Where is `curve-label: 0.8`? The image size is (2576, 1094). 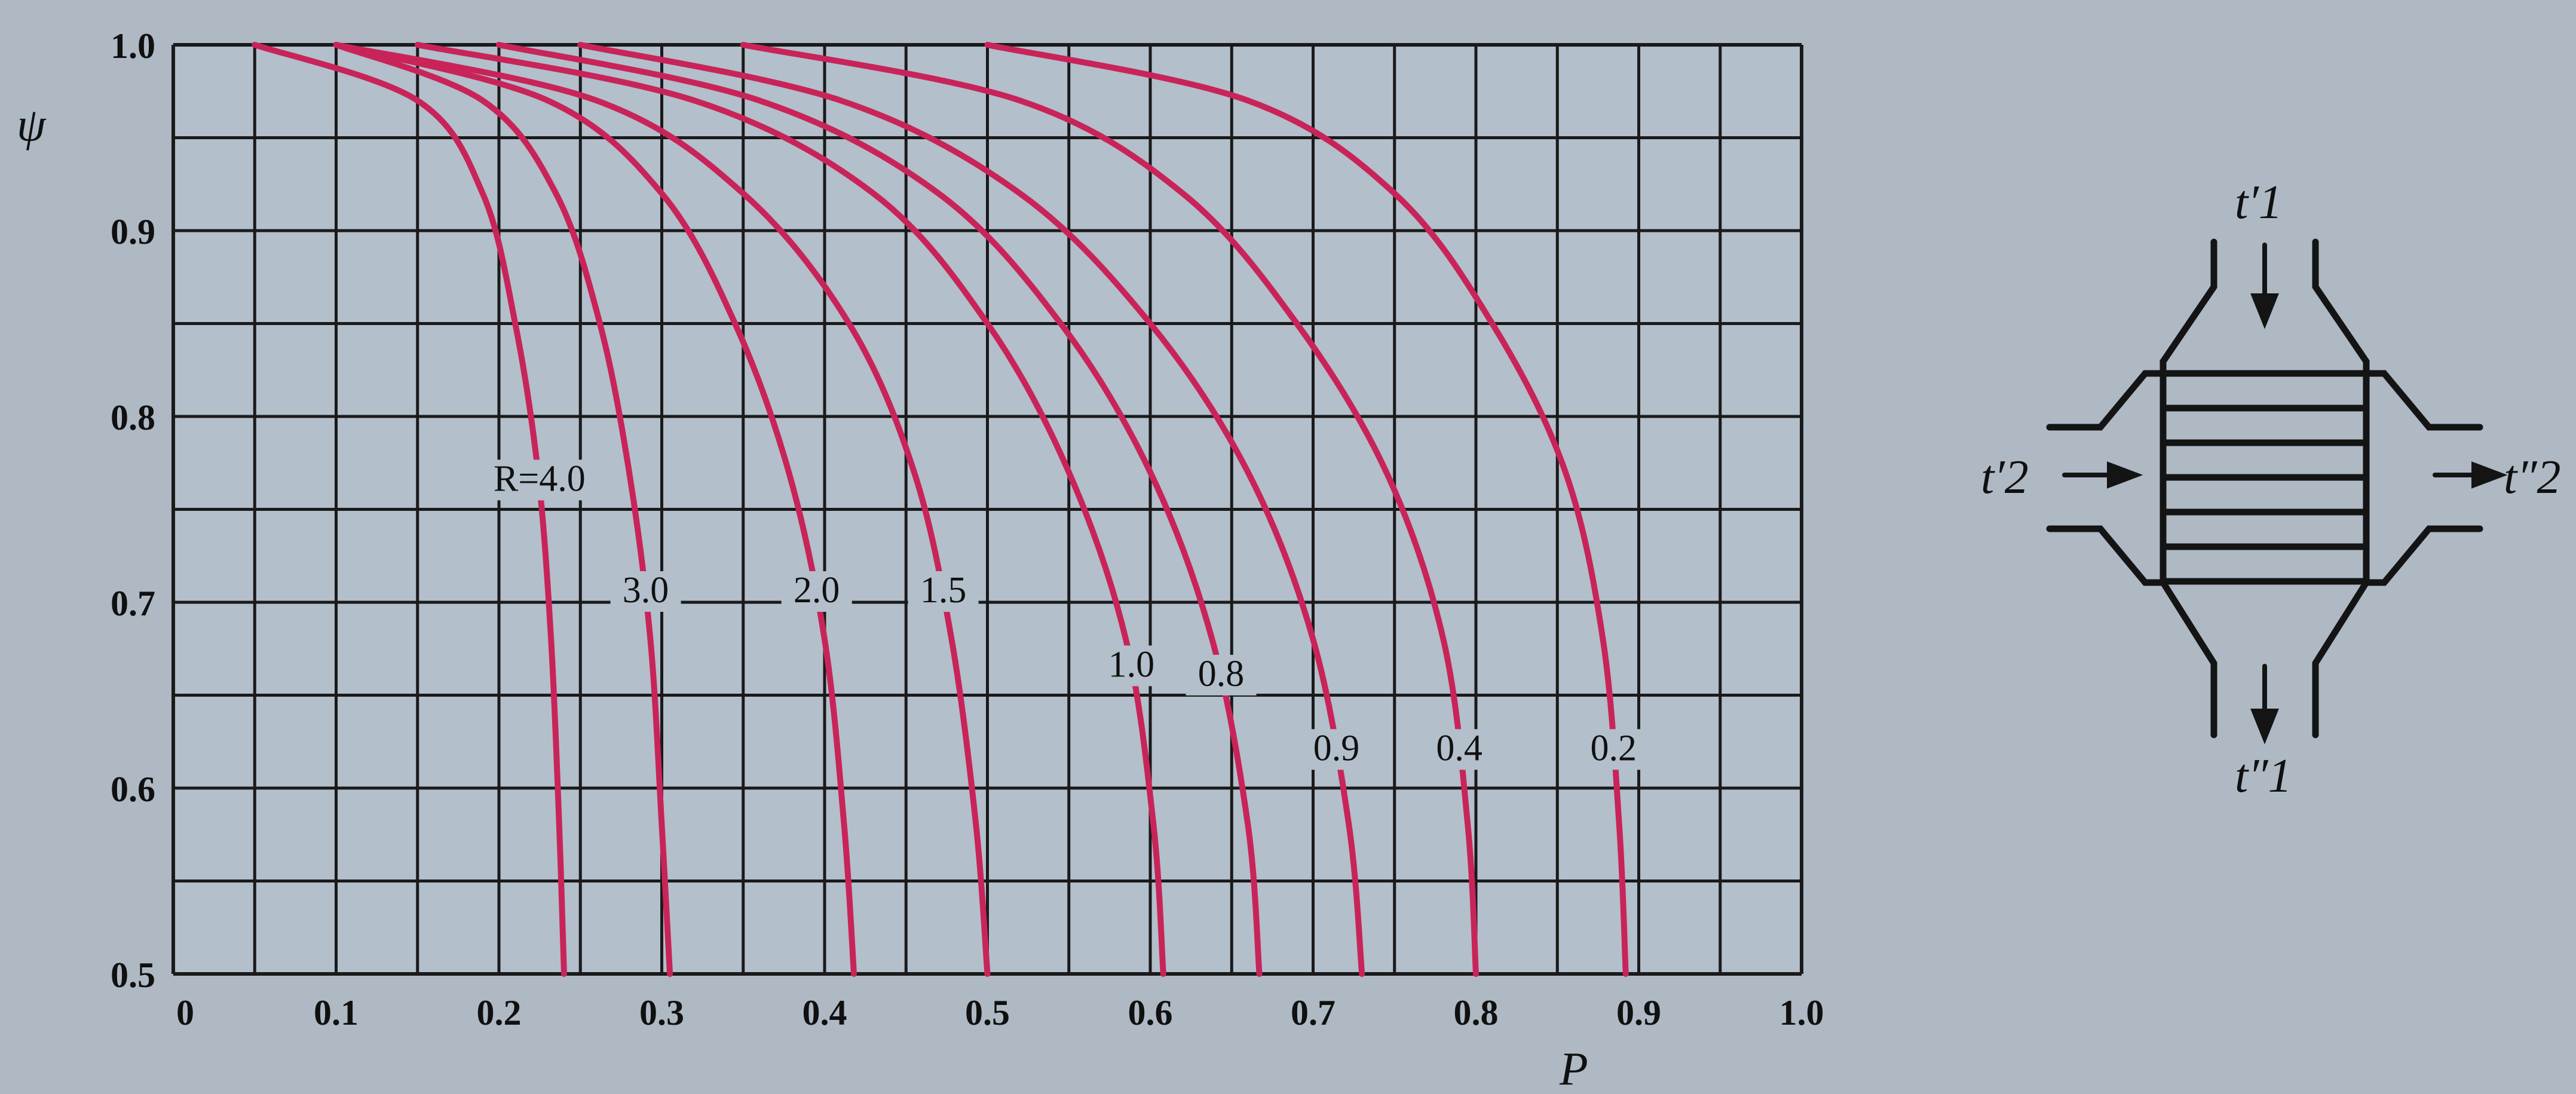
curve-label: 0.8 is located at coordinates (1222, 674).